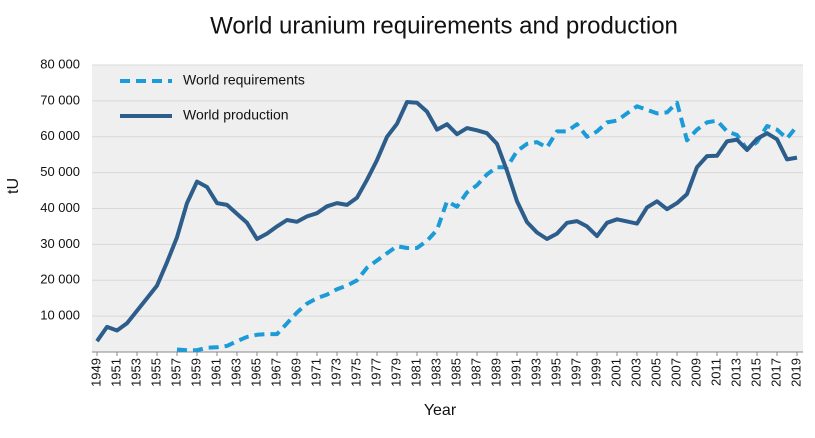 This screenshot has height=438, width=815. I want to click on x-tick-label: 1997, so click(575, 372).